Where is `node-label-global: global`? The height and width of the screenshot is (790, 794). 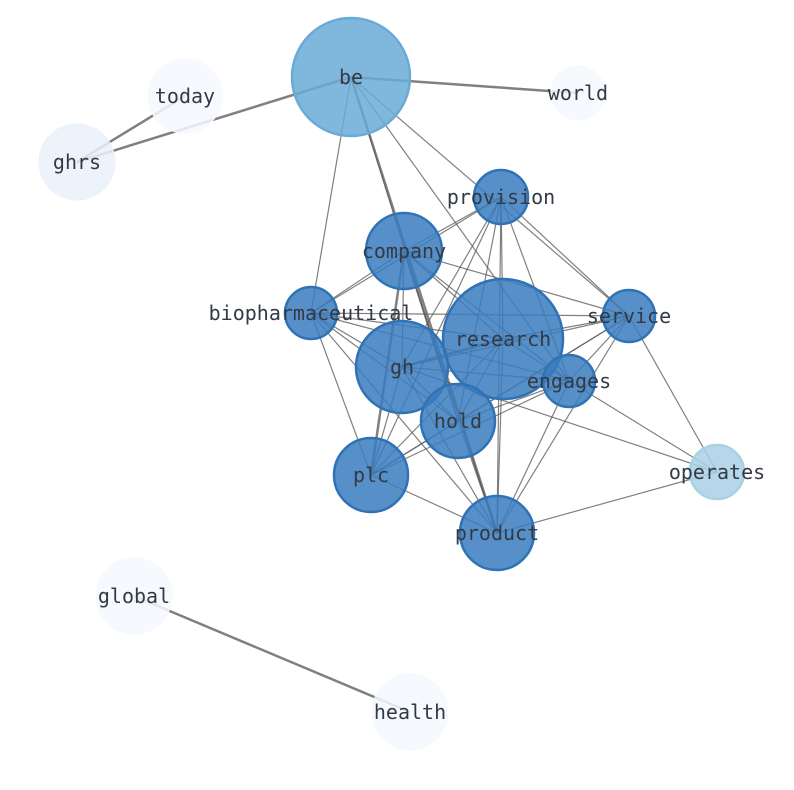
node-label-global: global is located at coordinates (134, 596).